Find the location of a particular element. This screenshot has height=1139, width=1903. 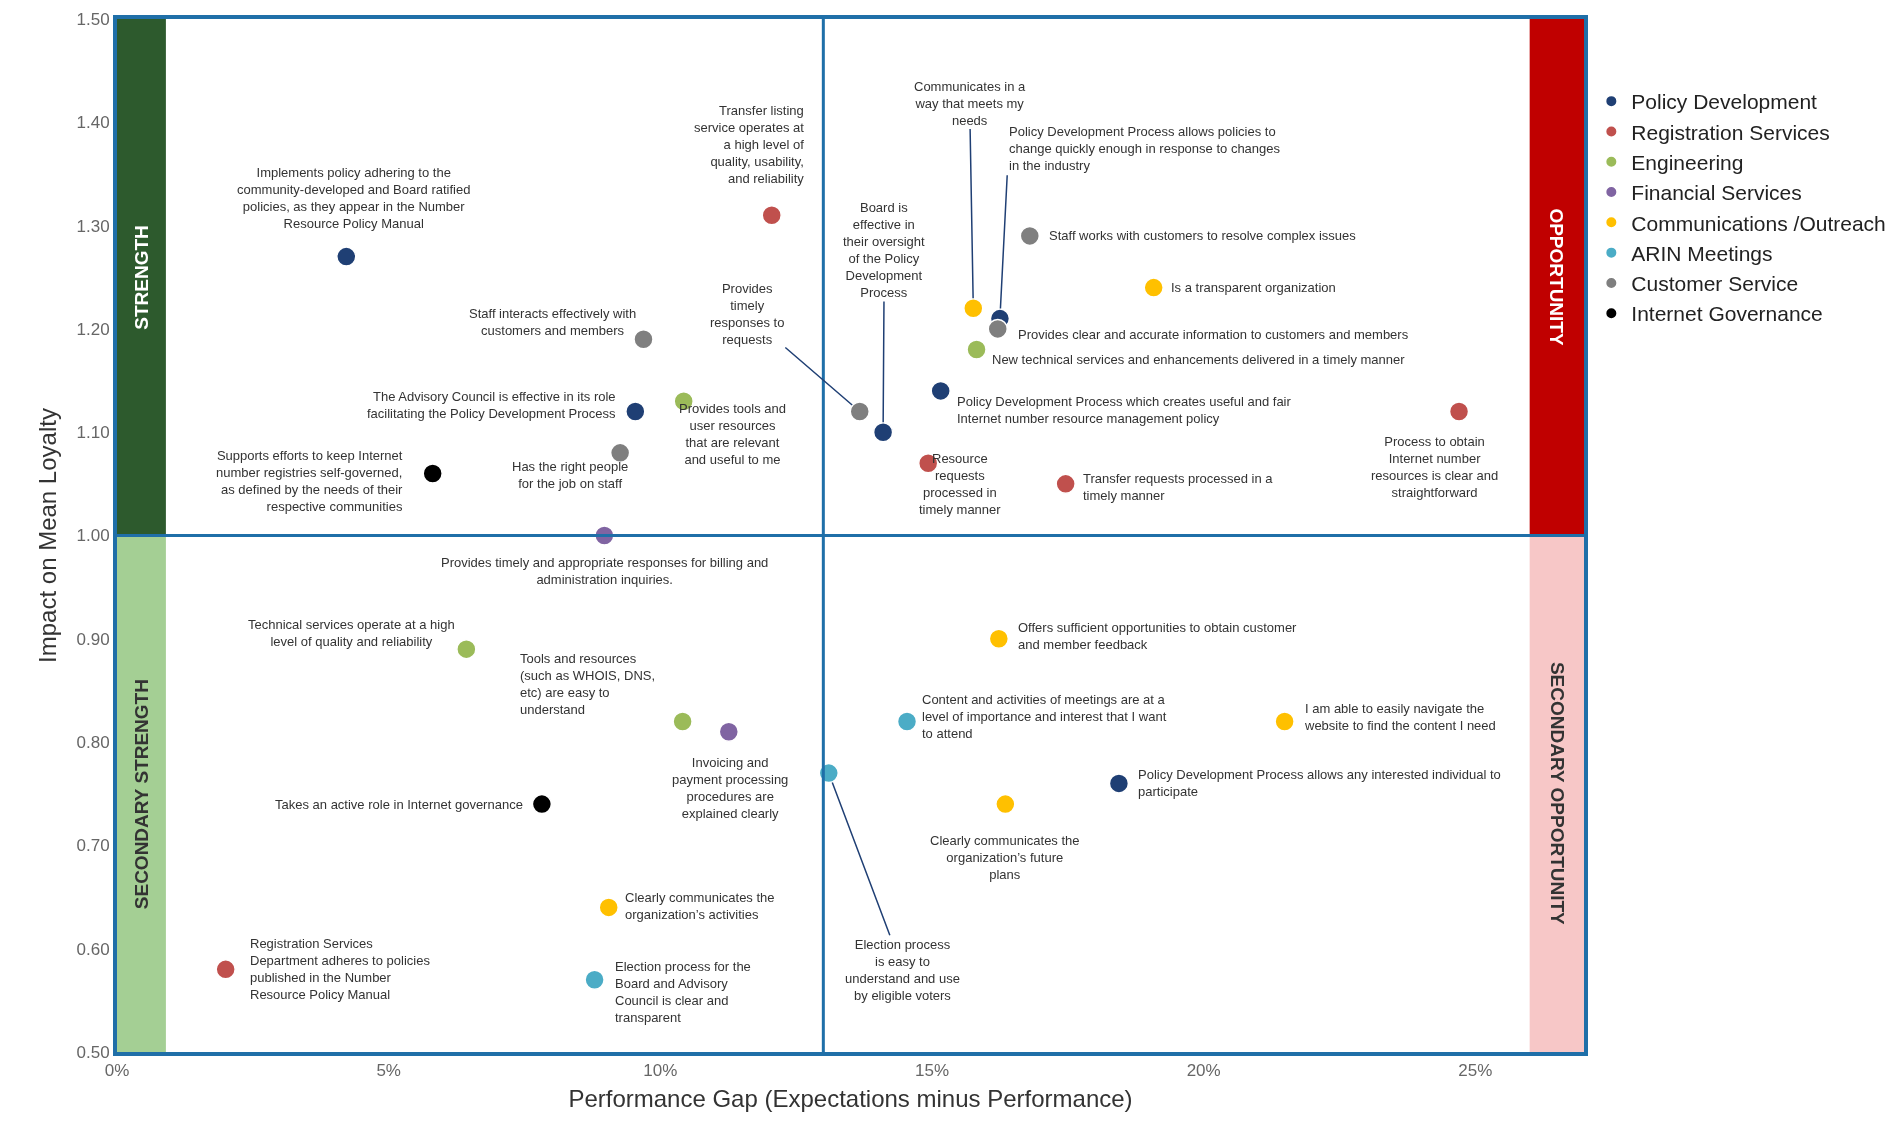

x-tick-label: 20% is located at coordinates (1203, 1071).